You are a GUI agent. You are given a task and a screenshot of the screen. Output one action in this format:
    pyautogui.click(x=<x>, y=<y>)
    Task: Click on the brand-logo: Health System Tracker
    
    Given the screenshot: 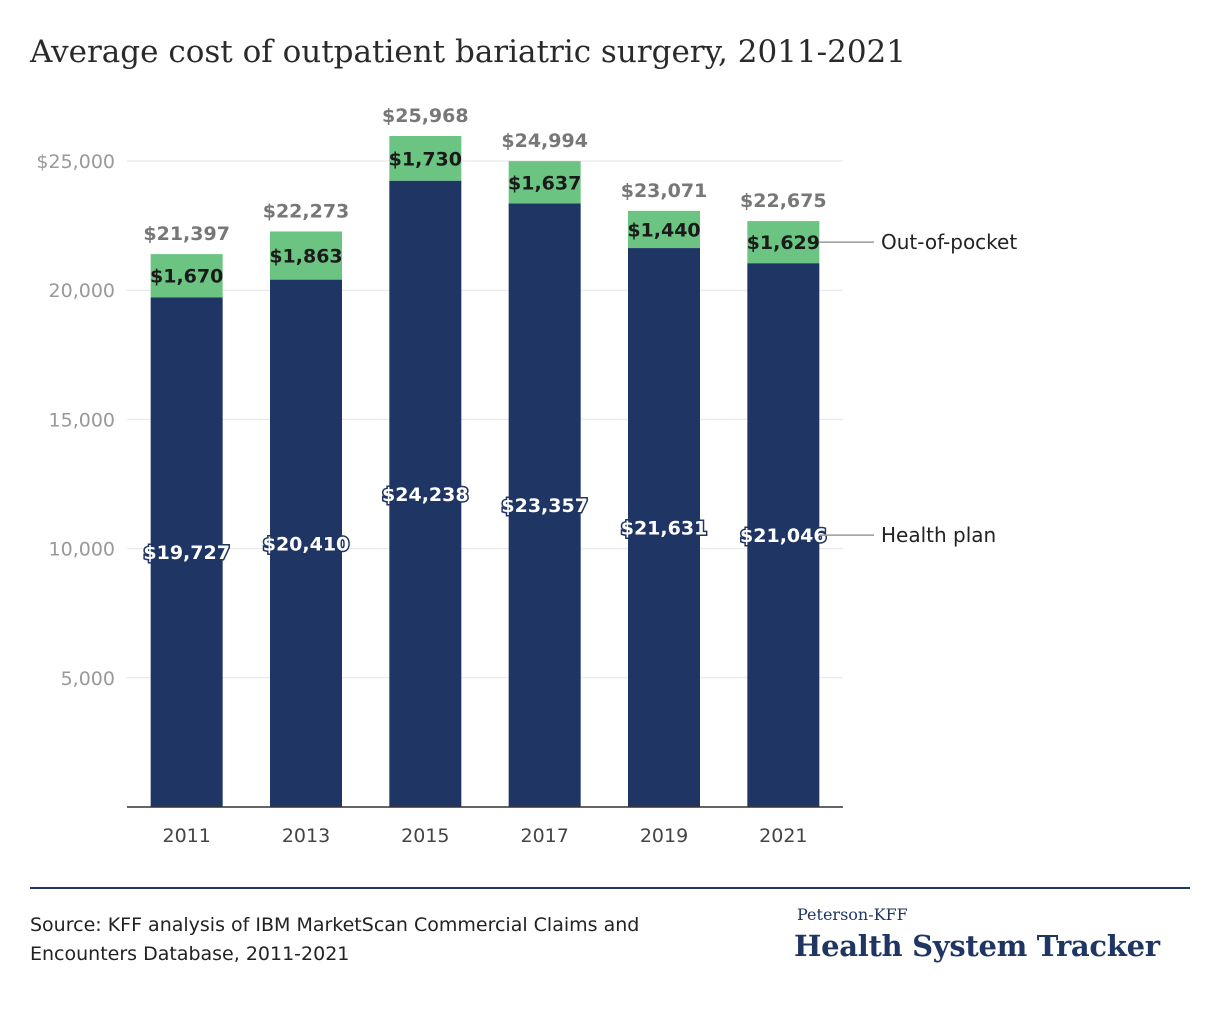 What is the action you would take?
    pyautogui.click(x=977, y=946)
    